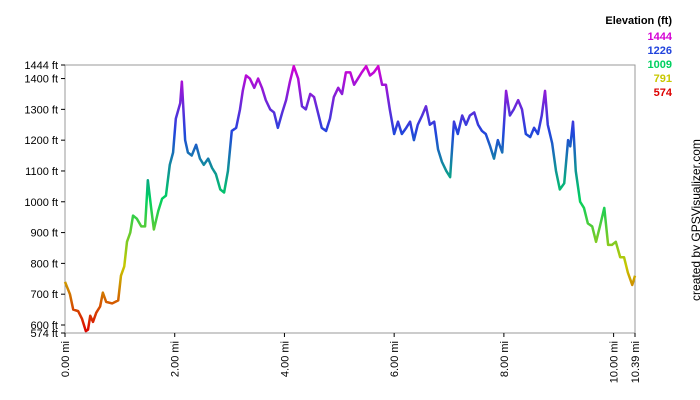 Image resolution: width=700 pixels, height=400 pixels. I want to click on y-tick-label: 1400 ft, so click(41, 80).